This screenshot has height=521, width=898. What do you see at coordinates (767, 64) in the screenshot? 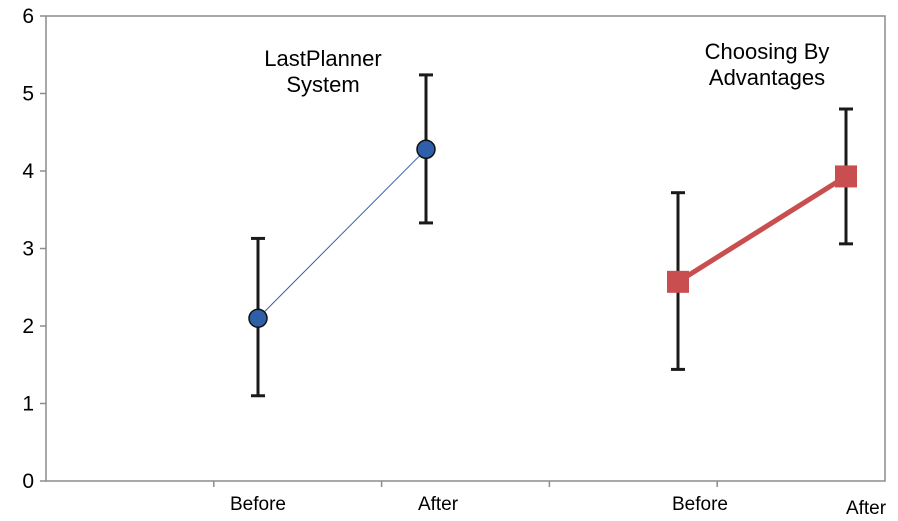
I see `series-annotation: Choosing By Advantages` at bounding box center [767, 64].